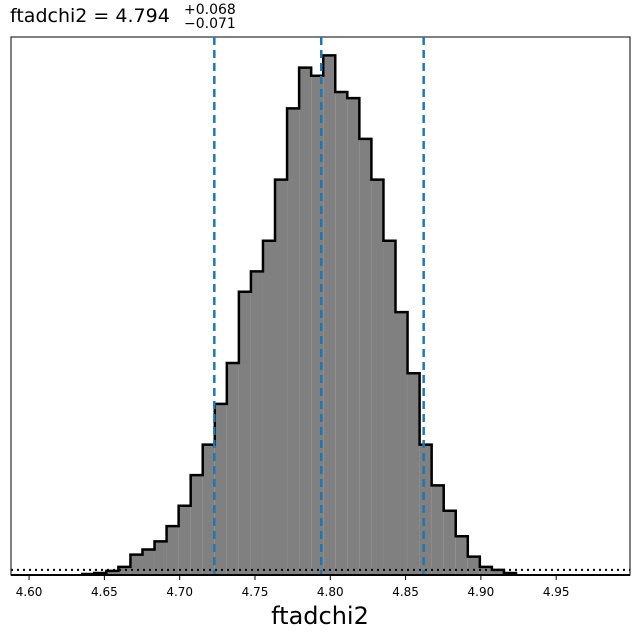 The image size is (640, 639). What do you see at coordinates (48, 16) in the screenshot?
I see `title-parameter: ftadchi2` at bounding box center [48, 16].